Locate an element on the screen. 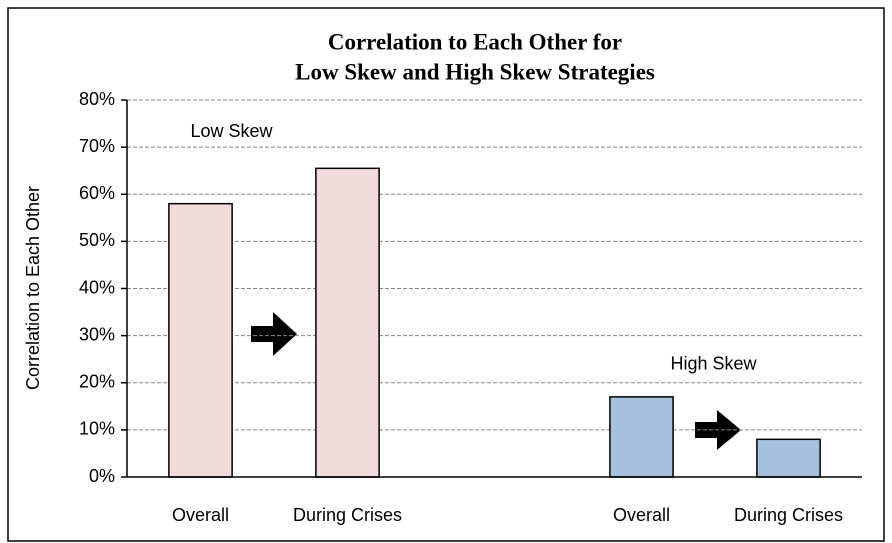  y-tick-label: 80% is located at coordinates (97, 99).